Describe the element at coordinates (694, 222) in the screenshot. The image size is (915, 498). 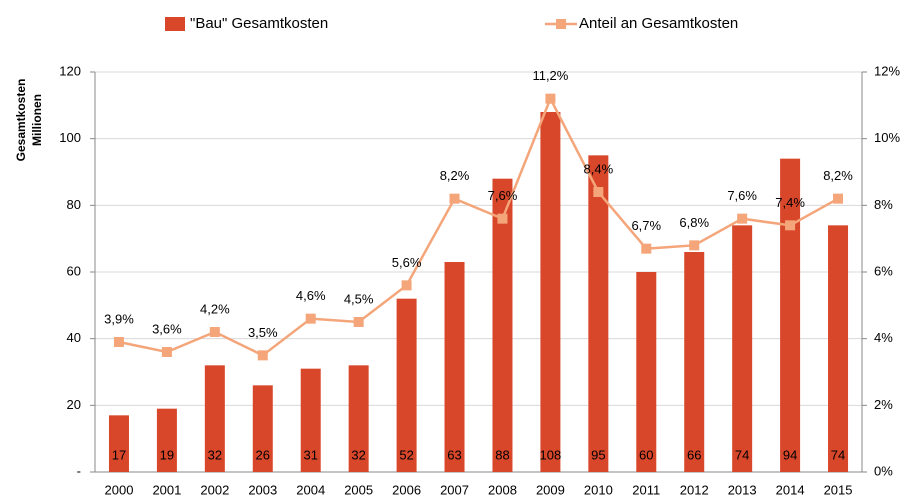
I see `line-value-label: 6,8%` at that location.